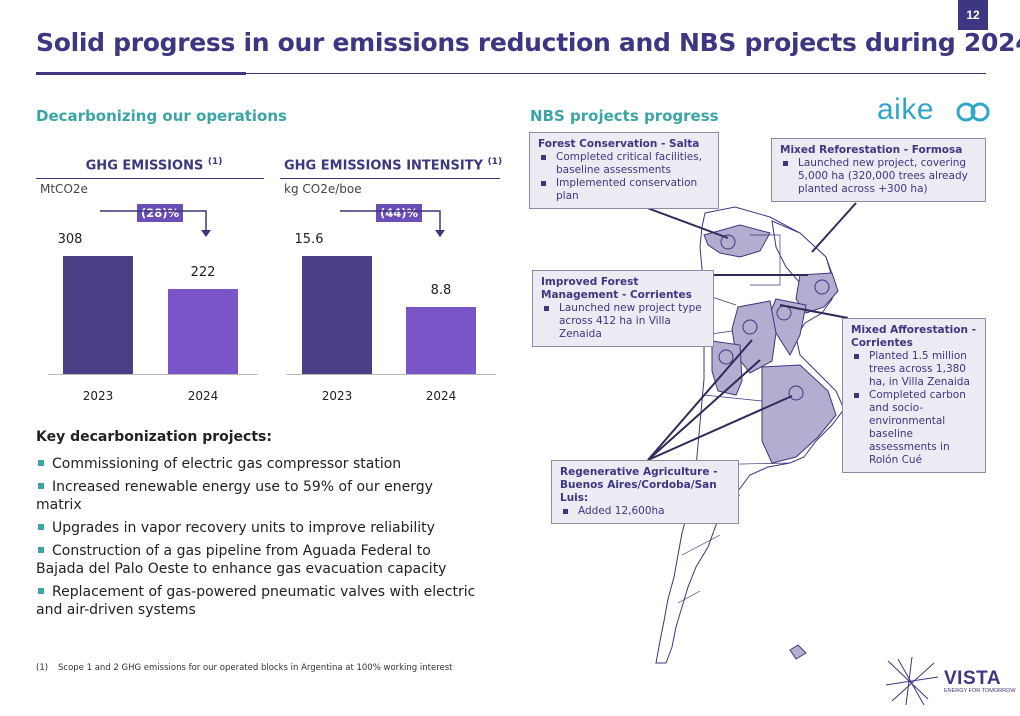 The width and height of the screenshot is (1020, 716). Describe the element at coordinates (203, 272) in the screenshot. I see `bar-label-2024: 222` at that location.